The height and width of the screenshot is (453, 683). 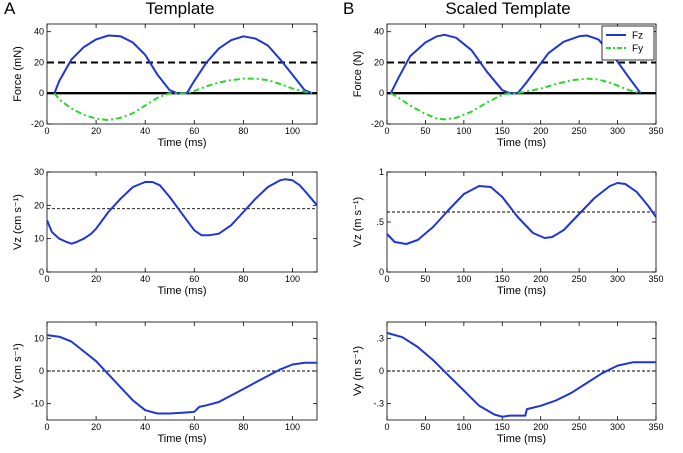 I want to click on legend-label-fz: Fz, so click(x=637, y=36).